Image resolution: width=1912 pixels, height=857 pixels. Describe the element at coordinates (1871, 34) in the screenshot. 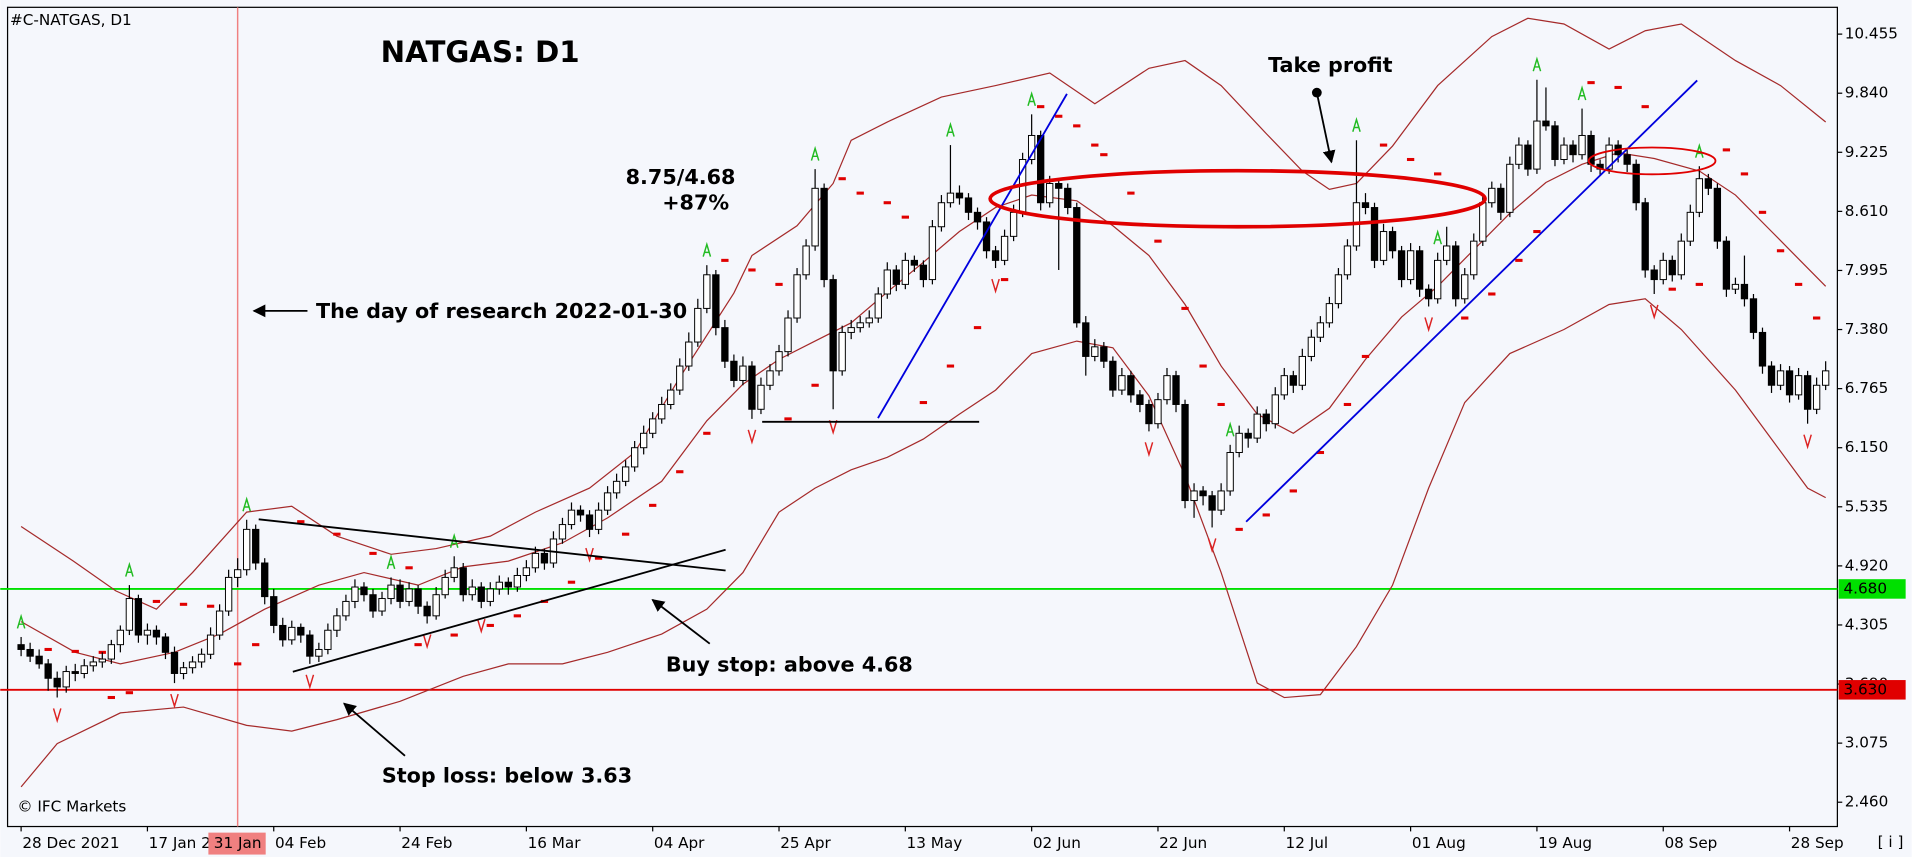

I see `y-tick-label: 10.455` at that location.